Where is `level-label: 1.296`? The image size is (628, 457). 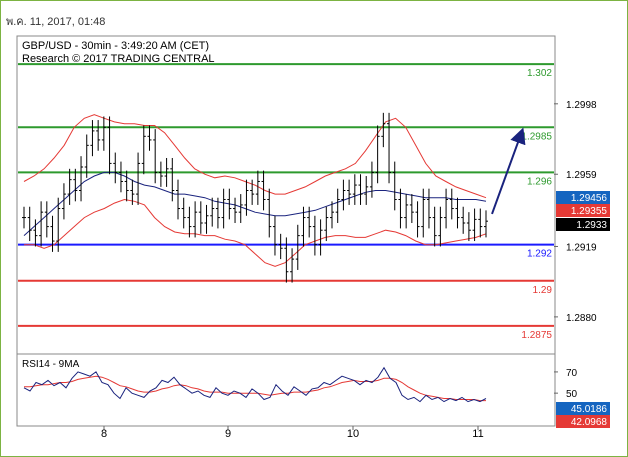 level-label: 1.296 is located at coordinates (539, 181).